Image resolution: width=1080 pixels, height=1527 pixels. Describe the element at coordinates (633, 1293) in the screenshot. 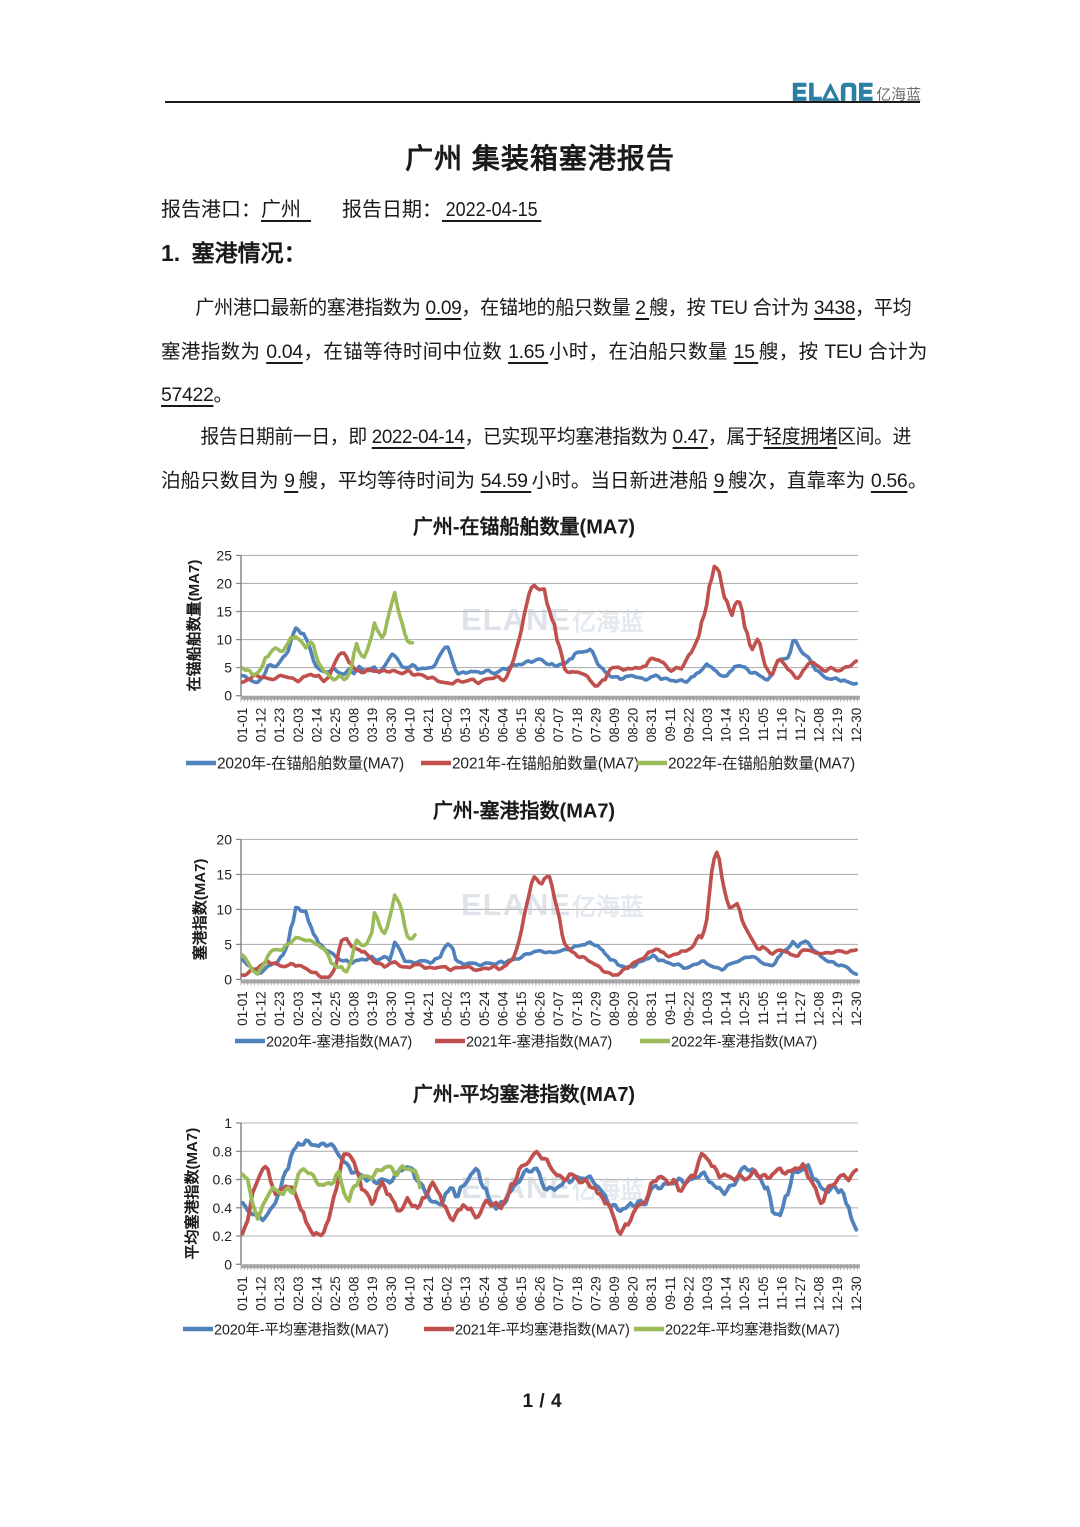

I see `svg-text: 08-20` at that location.